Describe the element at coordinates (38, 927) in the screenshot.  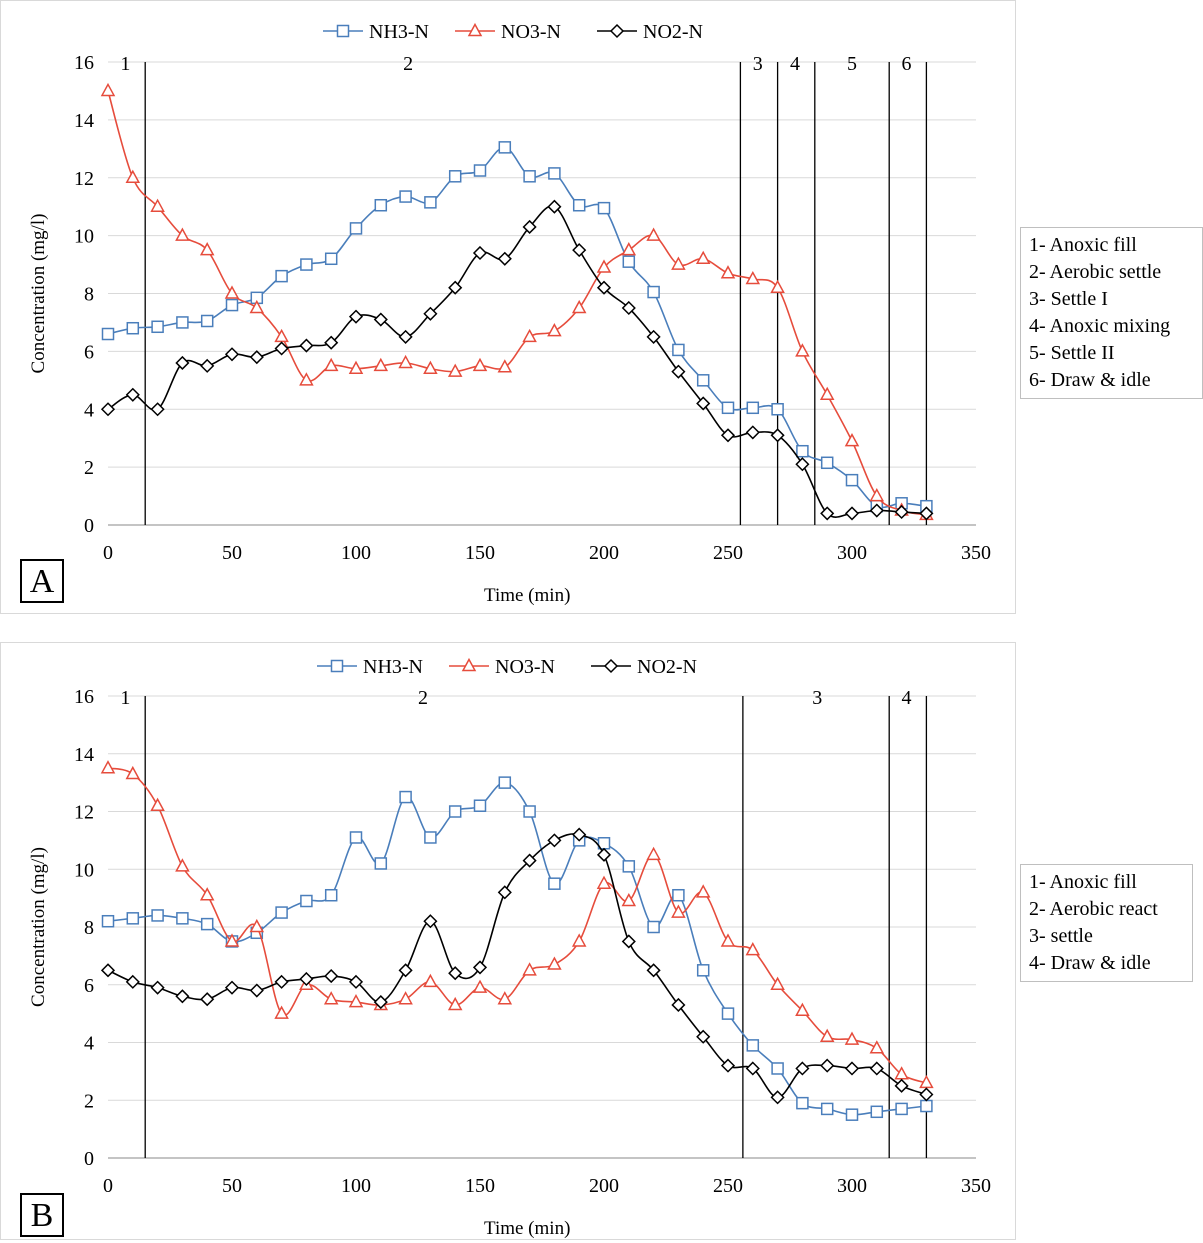
I see `y-axis-title: Concentration (mg/l)` at that location.